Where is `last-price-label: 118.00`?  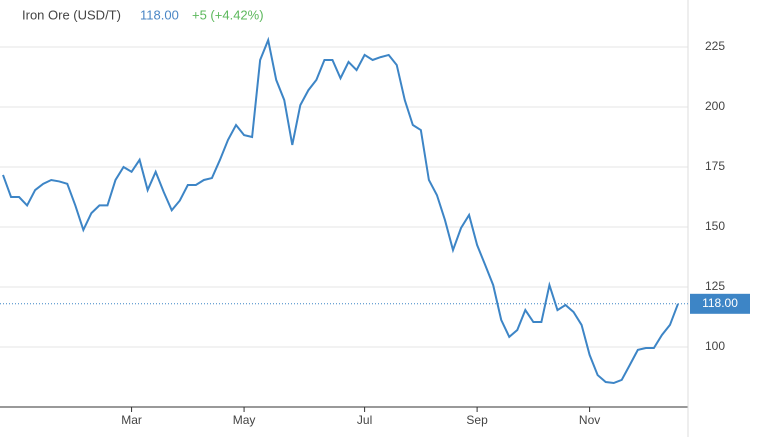
last-price-label: 118.00 is located at coordinates (720, 303).